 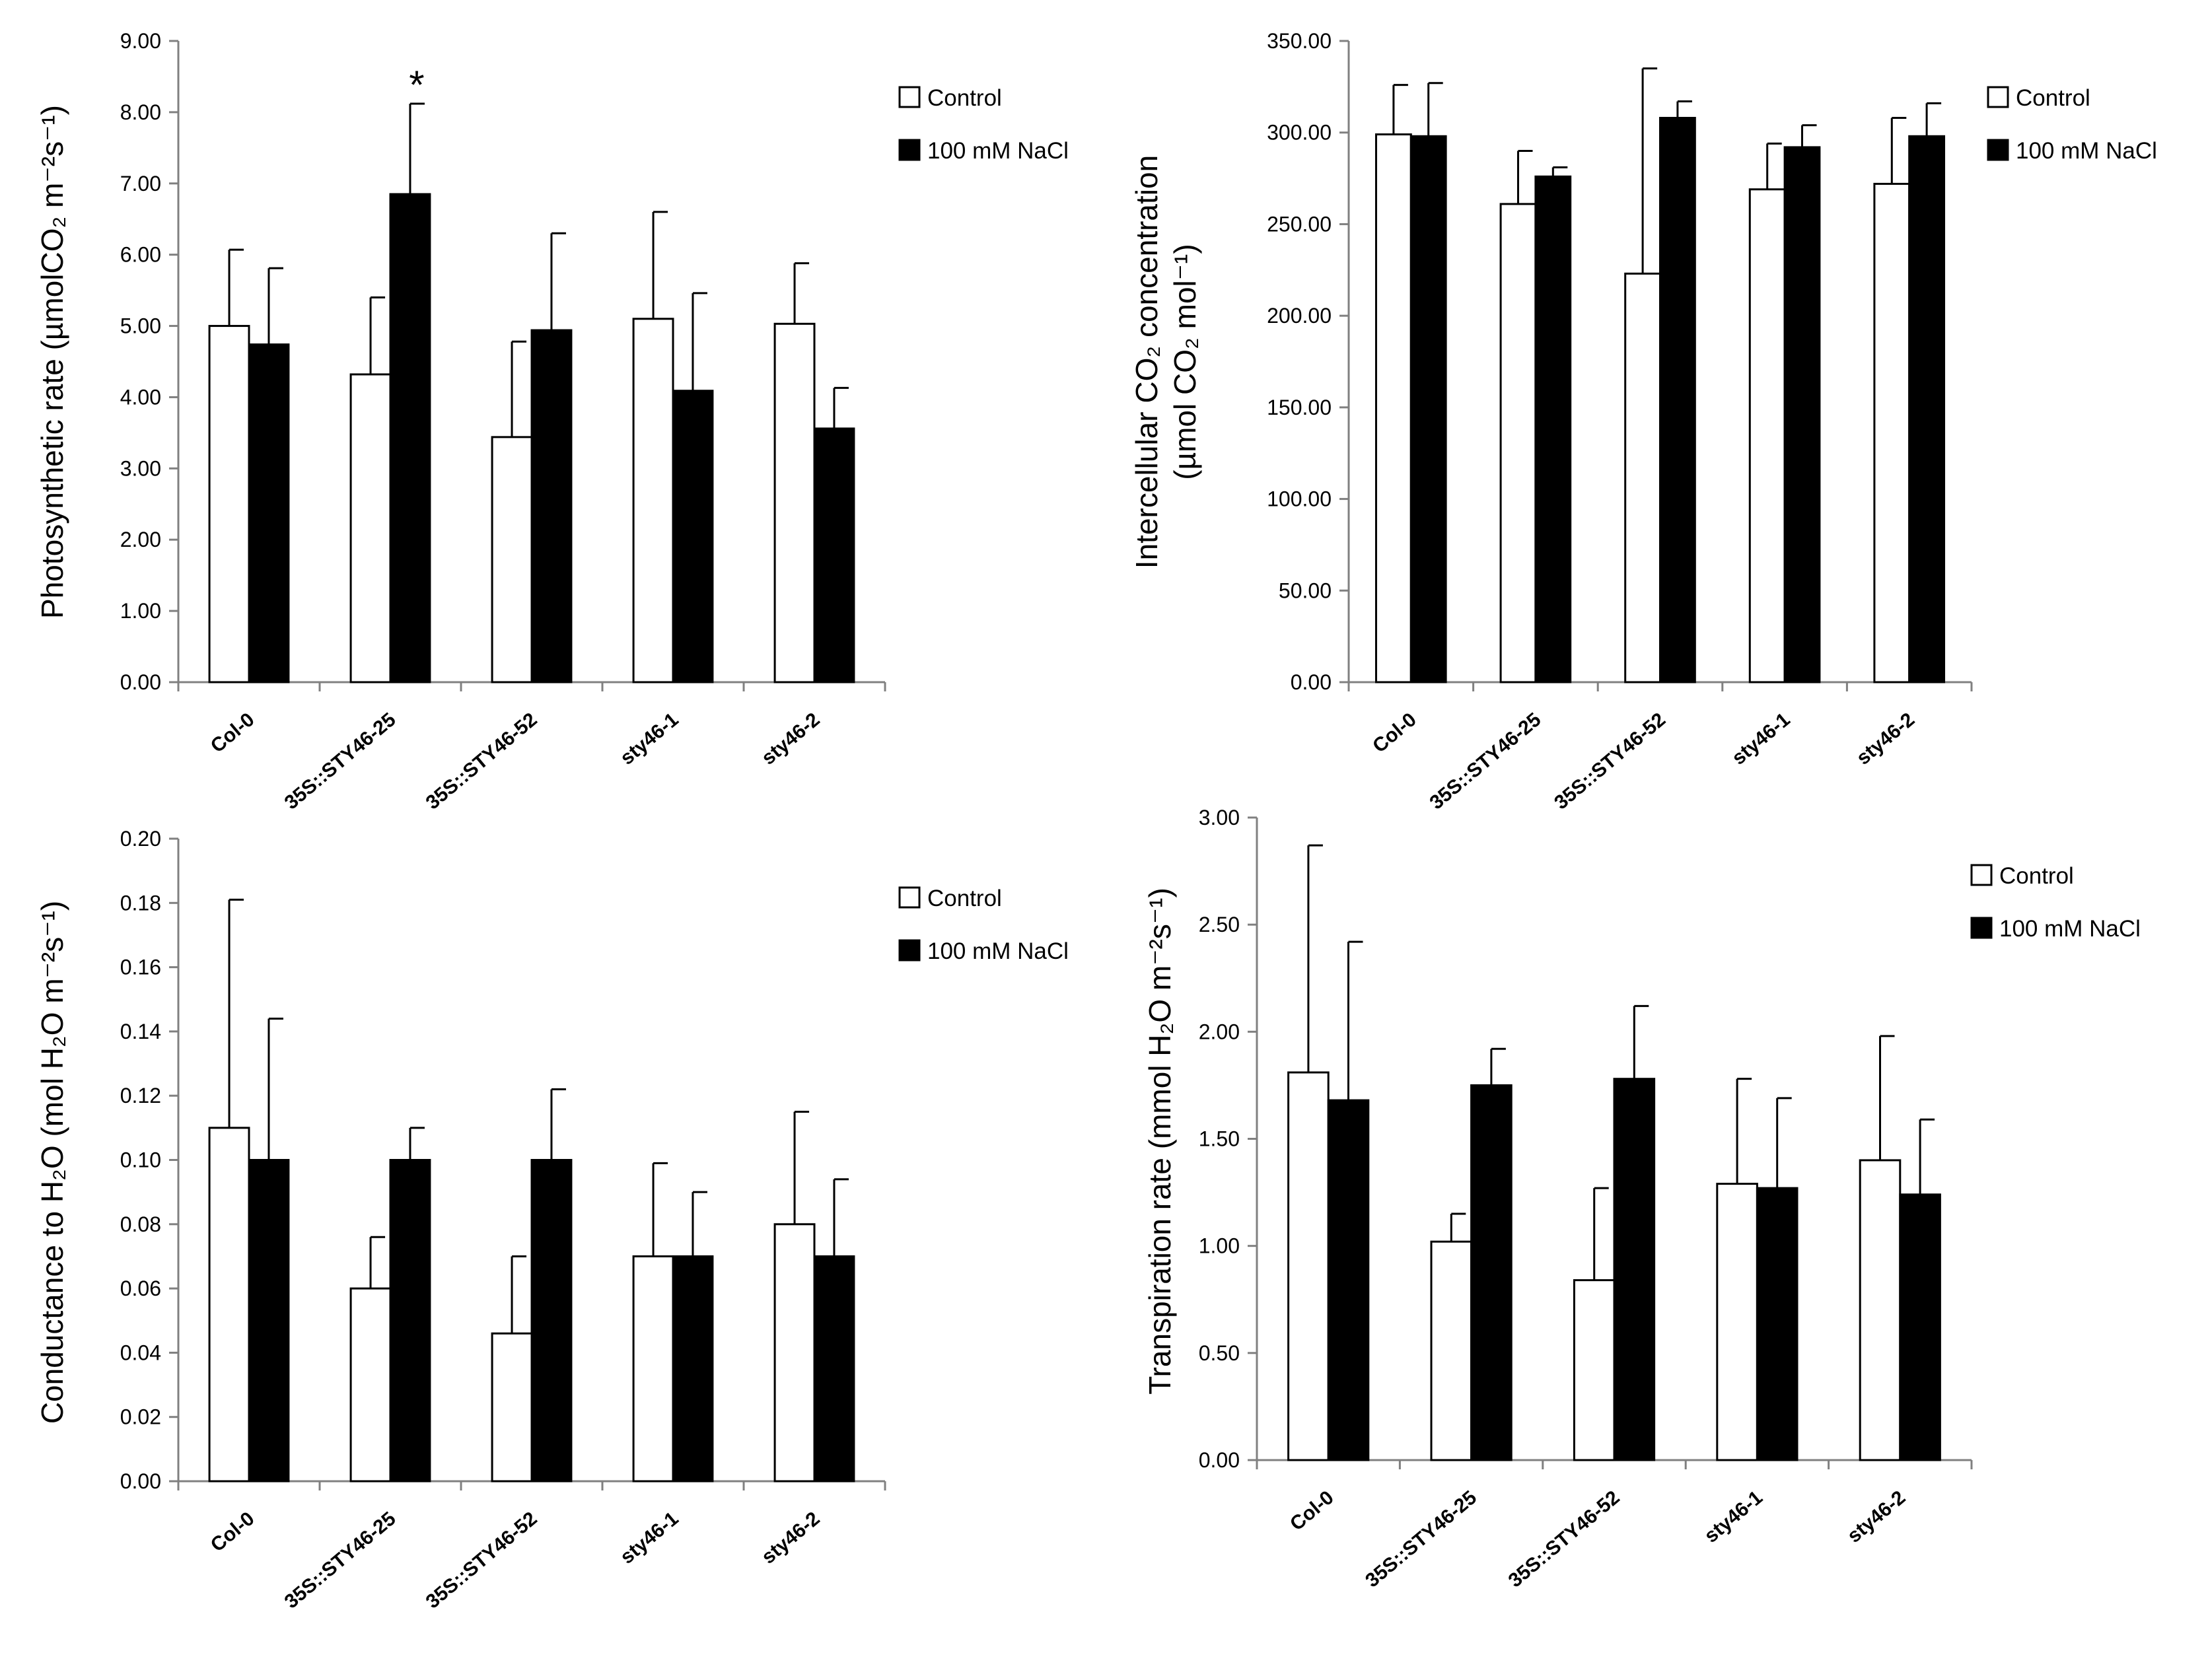 What do you see at coordinates (1299, 133) in the screenshot?
I see `y-tick-label: 300.00` at bounding box center [1299, 133].